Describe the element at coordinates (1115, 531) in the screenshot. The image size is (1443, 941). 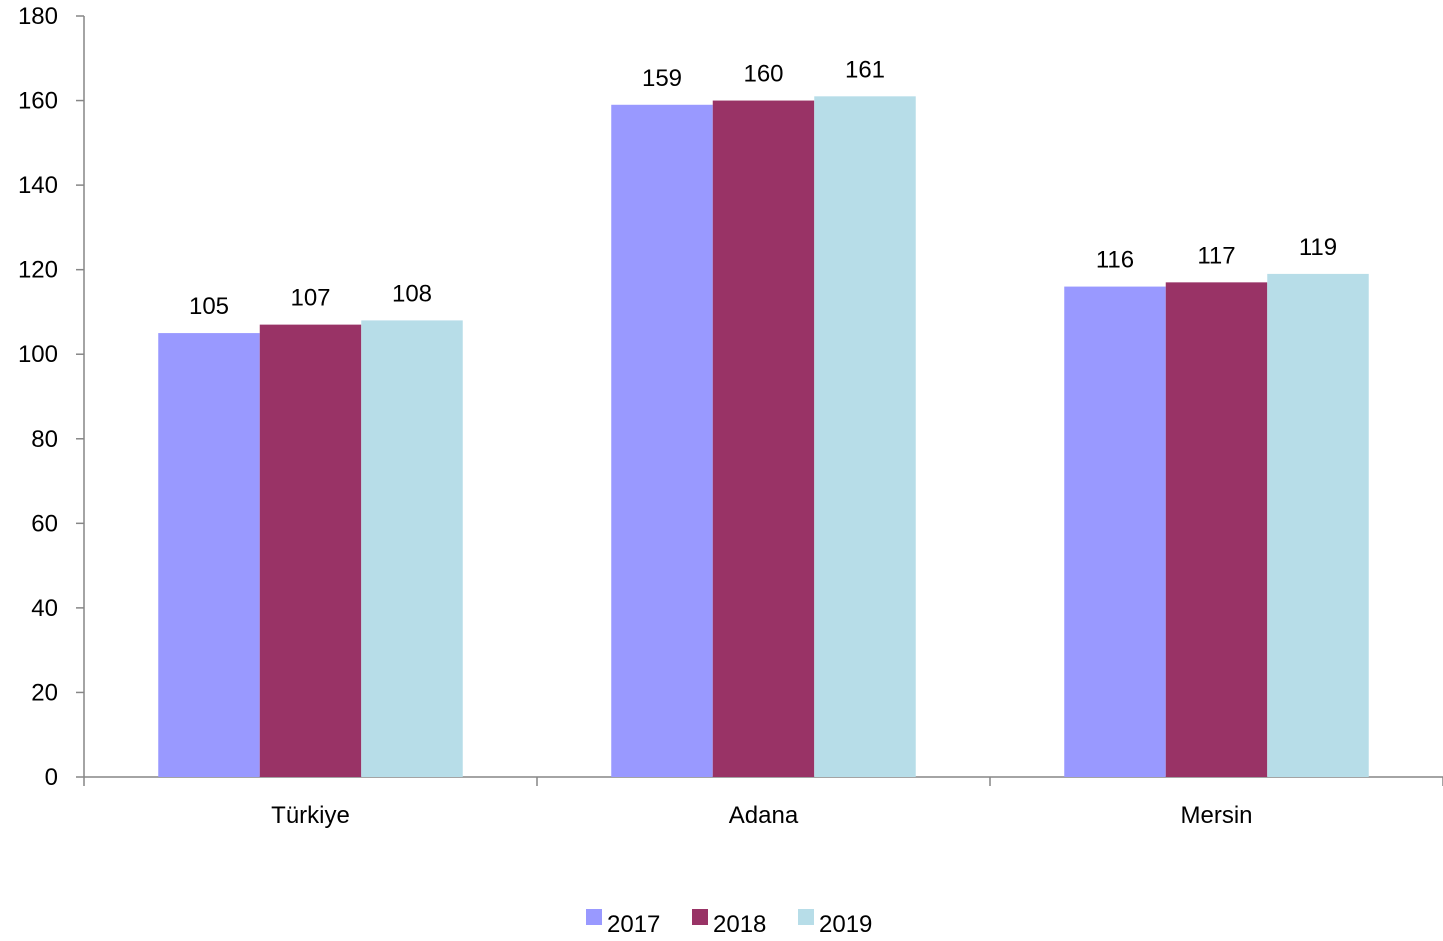
I see `bar-2017-Mersin` at that location.